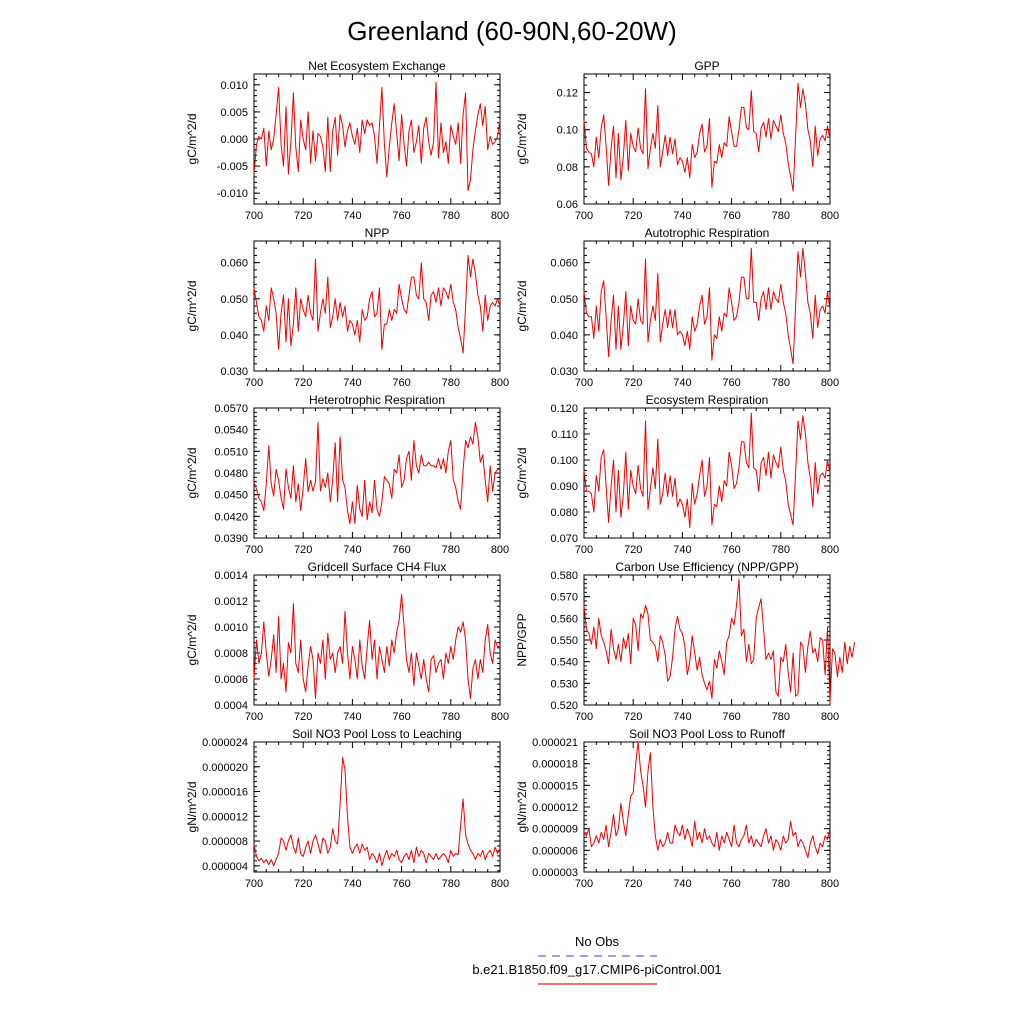 Image resolution: width=1024 pixels, height=1024 pixels. I want to click on panel-title: NPP, so click(377, 233).